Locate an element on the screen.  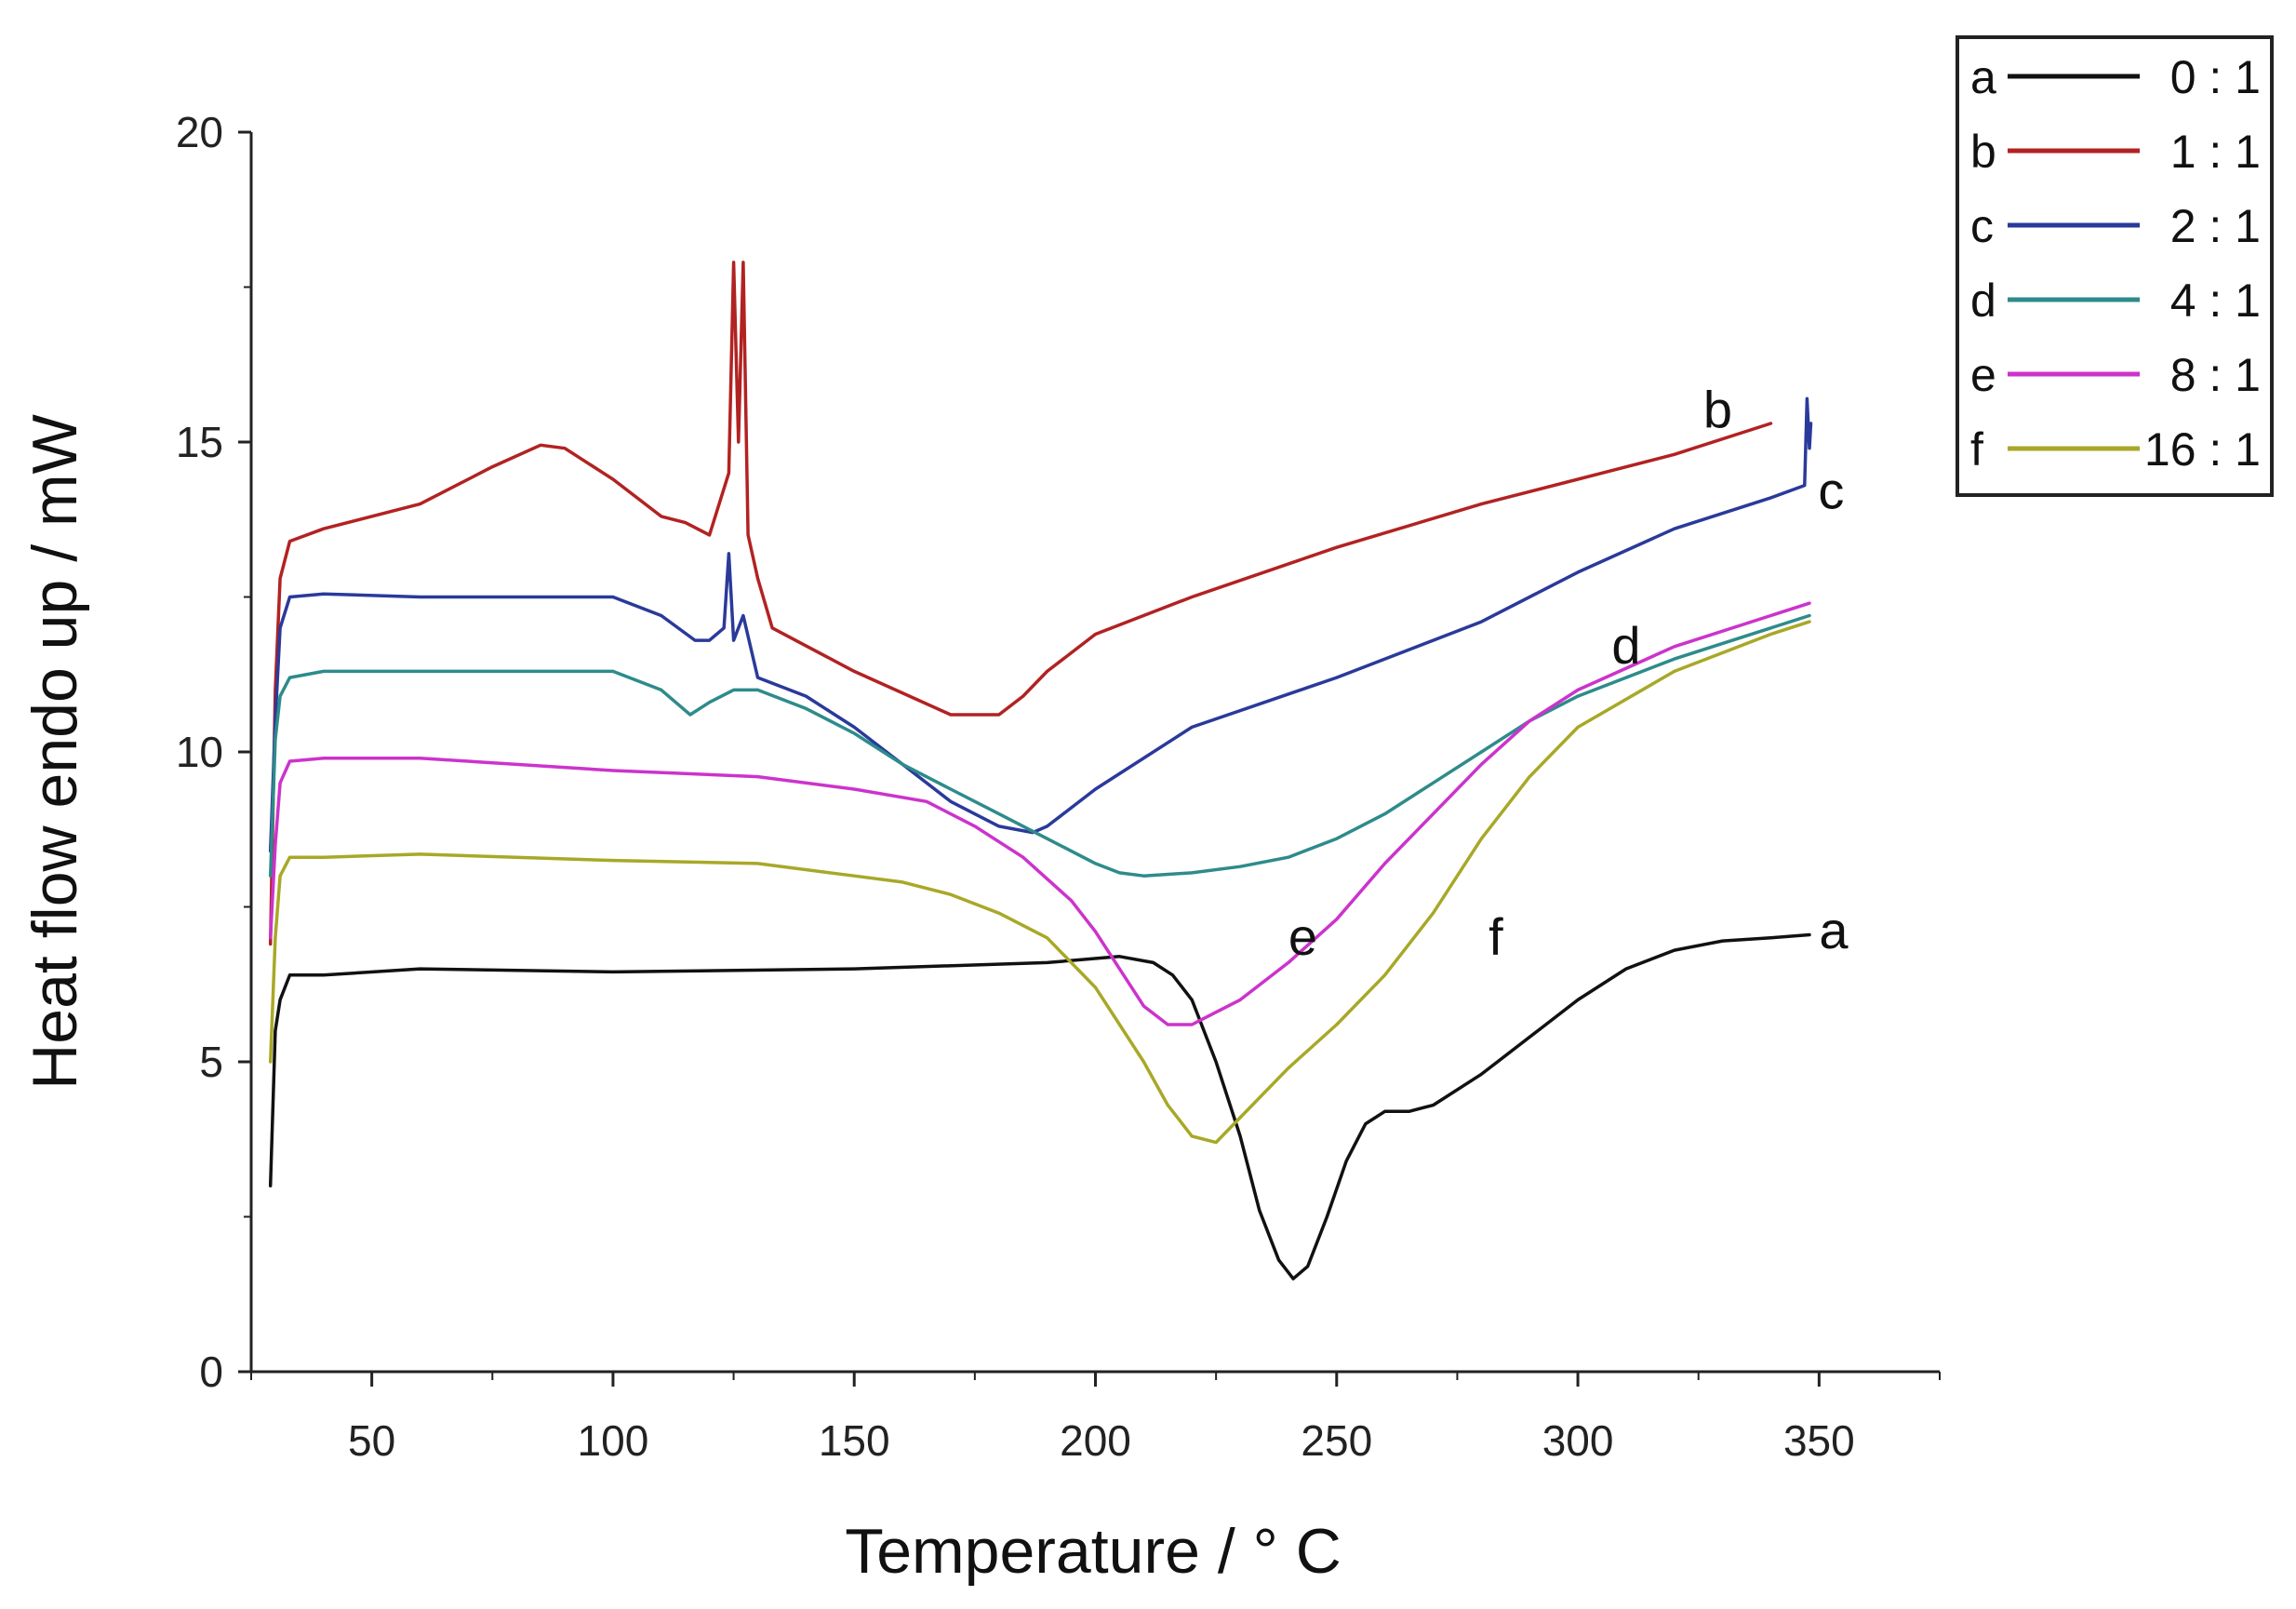
legend-ratio-b: 1 is located at coordinates (2215, 152).